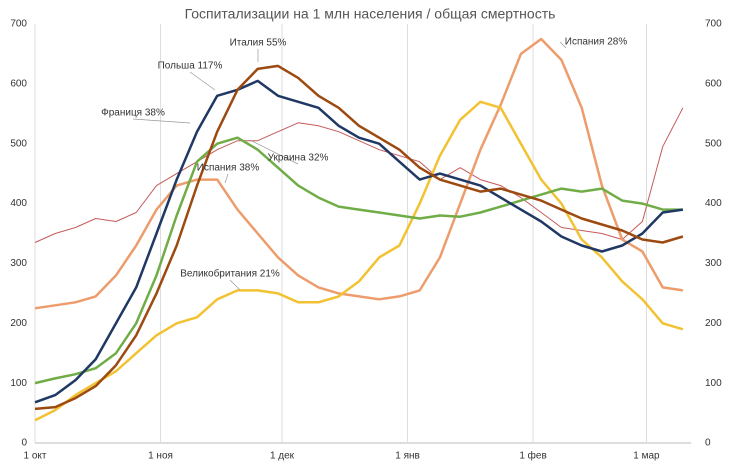 This screenshot has height=465, width=740. I want to click on annotation: Великобритания 21%, so click(230, 274).